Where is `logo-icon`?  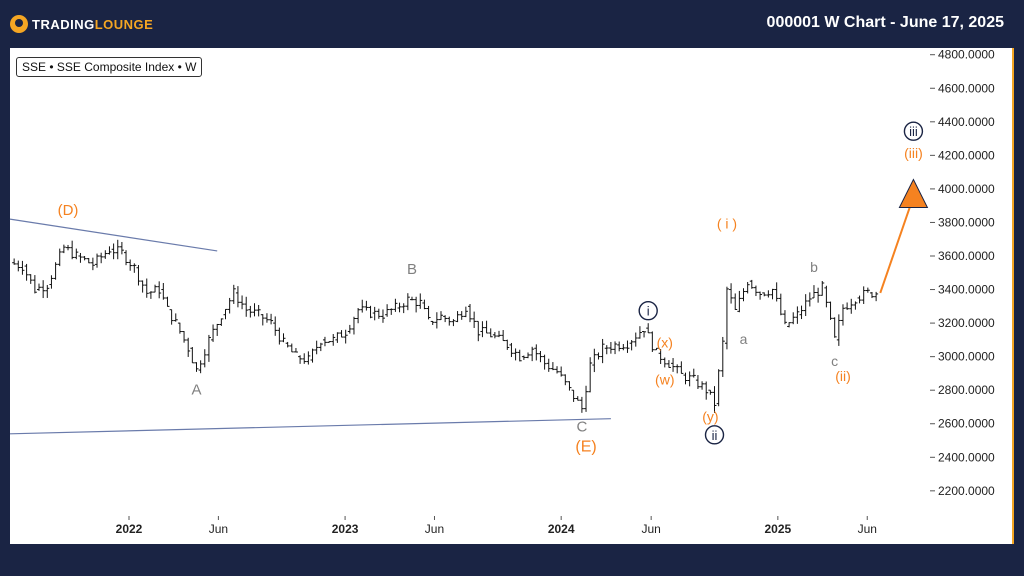
logo-icon is located at coordinates (19, 24).